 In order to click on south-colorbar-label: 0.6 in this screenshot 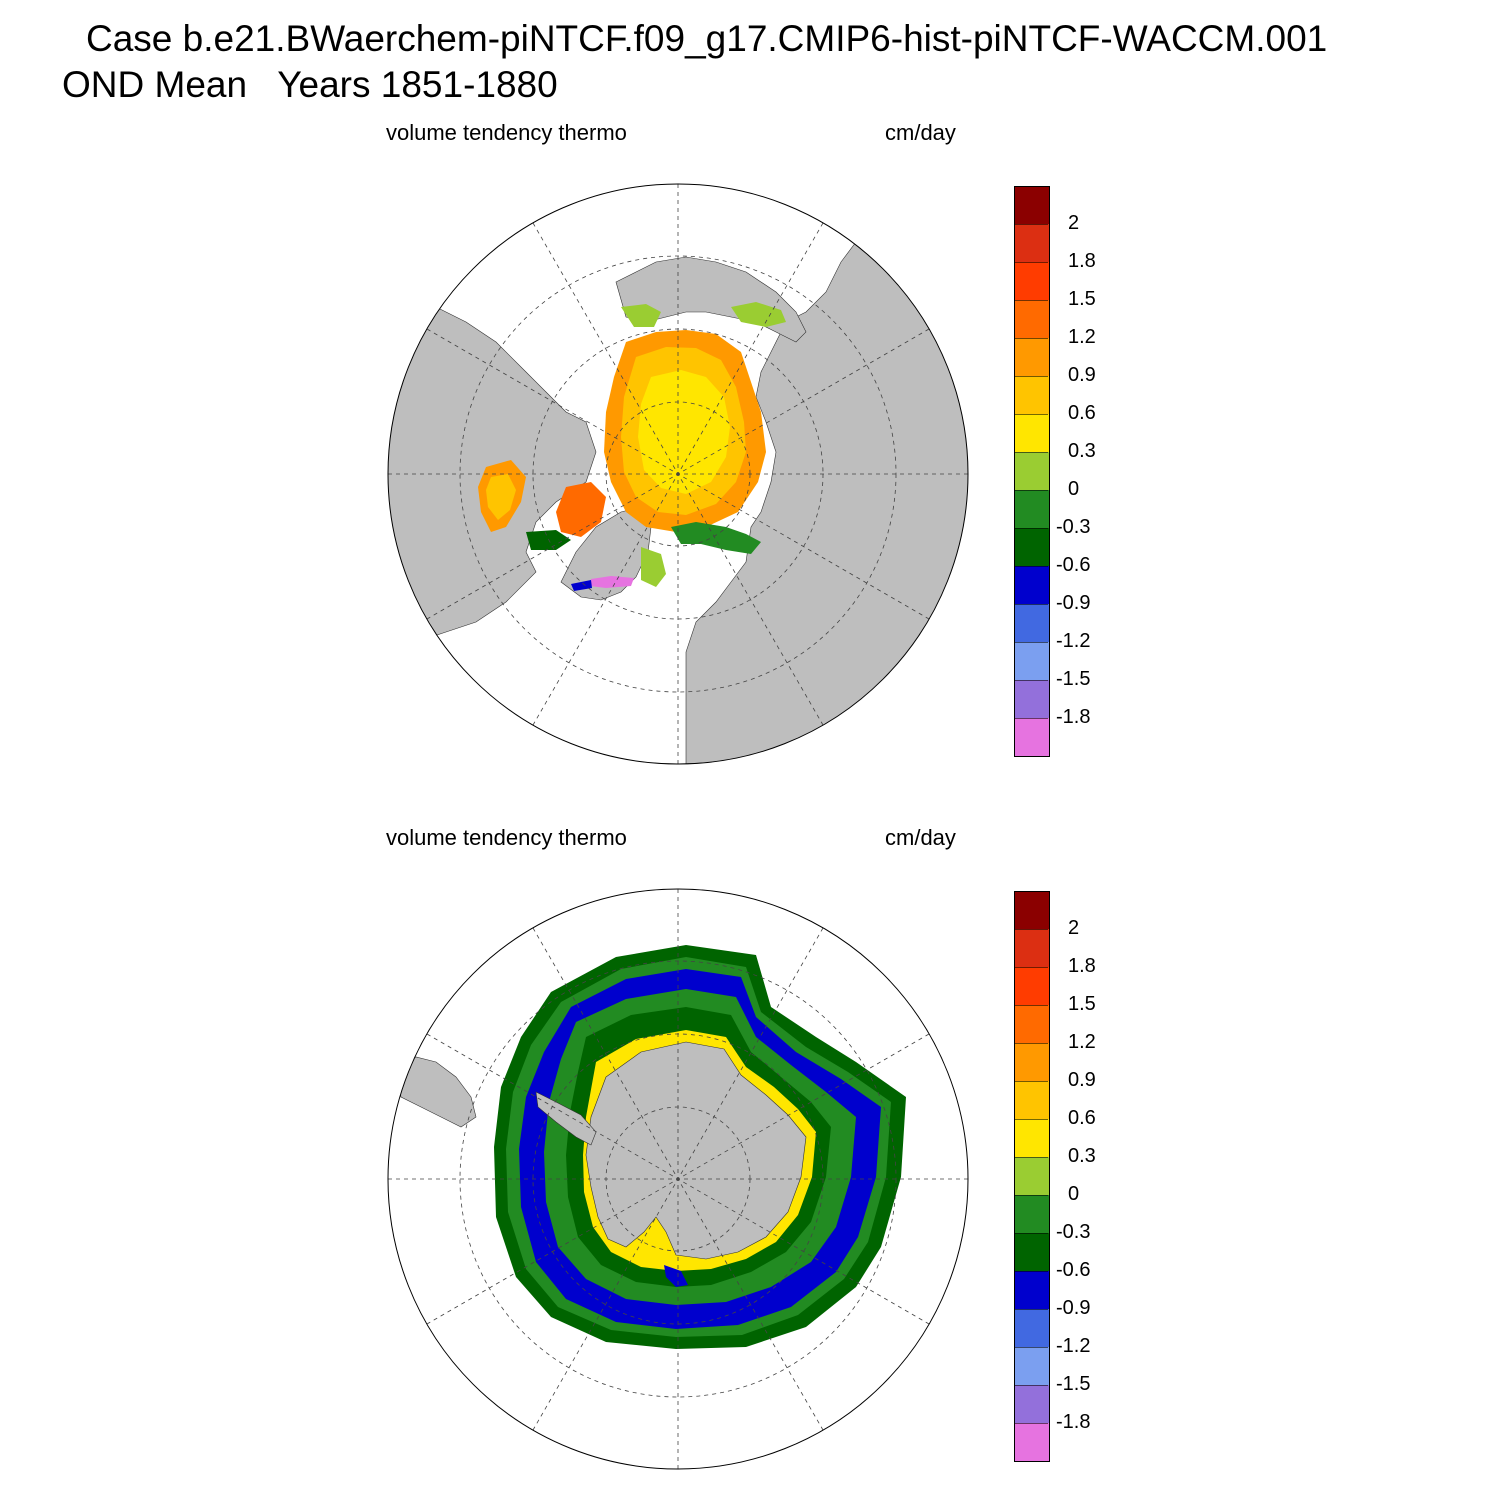, I will do `click(1082, 1118)`.